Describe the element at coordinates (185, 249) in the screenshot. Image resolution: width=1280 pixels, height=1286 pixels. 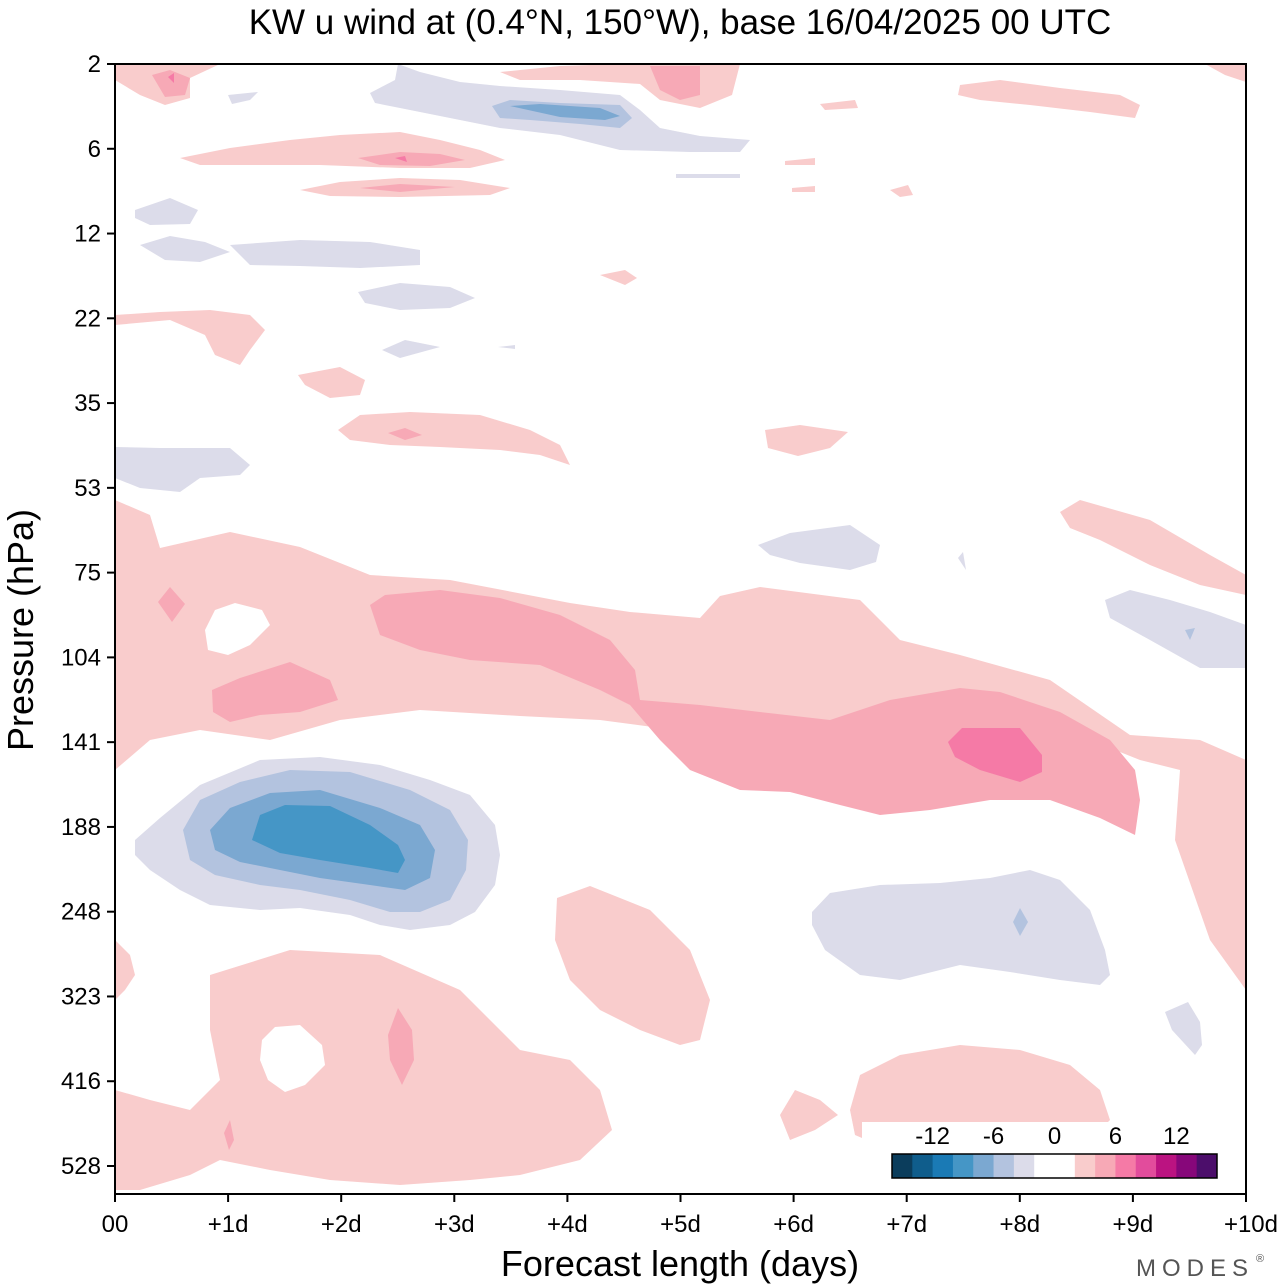
I see `contour-neg1-12hpa-a` at that location.